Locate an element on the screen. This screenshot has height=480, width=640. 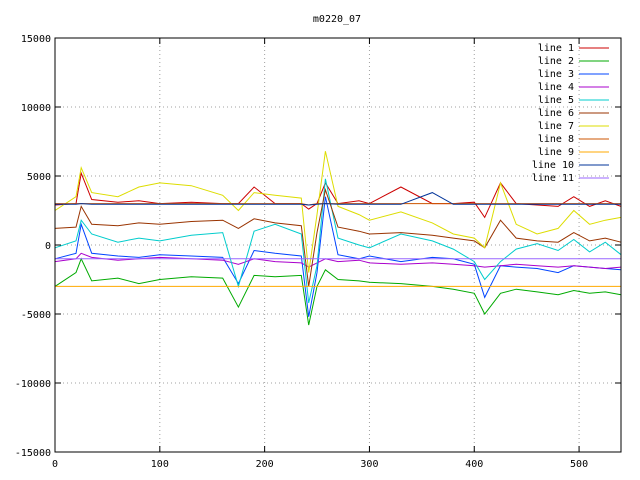
x-tick-label: 0 is located at coordinates (55, 464).